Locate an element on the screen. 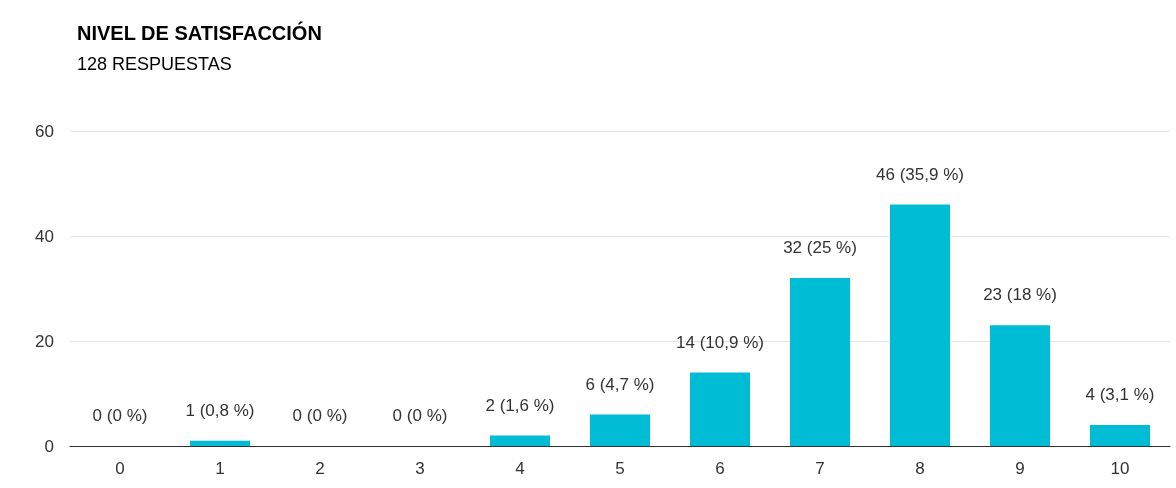 Image resolution: width=1176 pixels, height=488 pixels. x-tick-label: 0 is located at coordinates (120, 468).